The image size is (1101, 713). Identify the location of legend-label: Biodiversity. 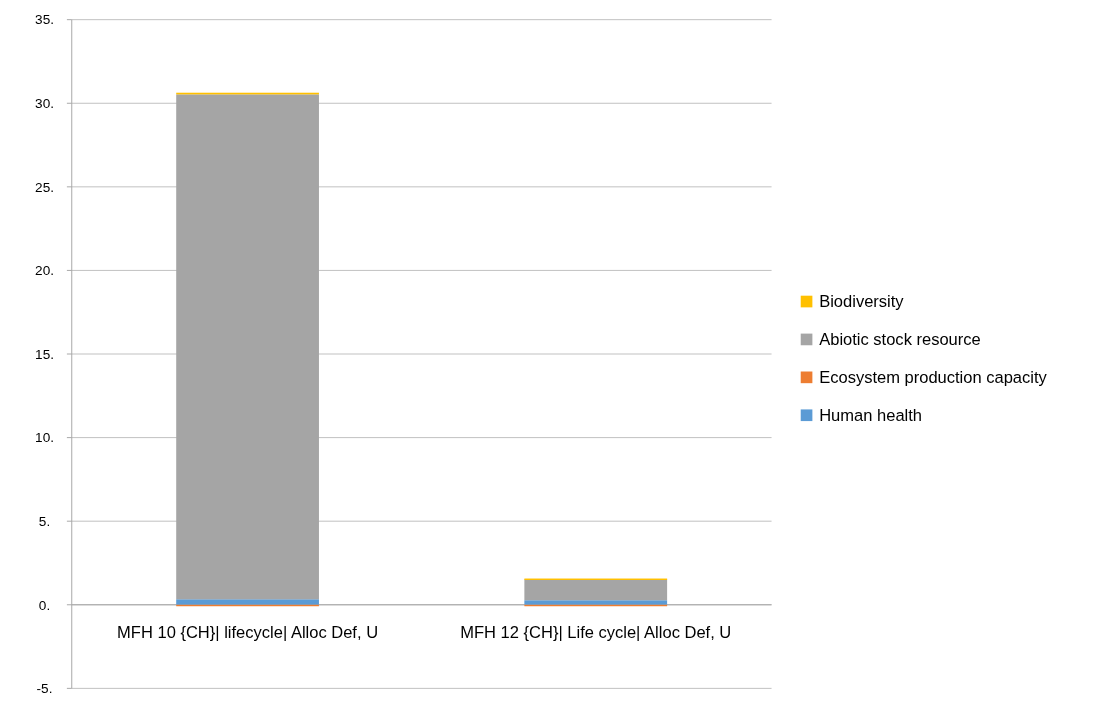
(862, 302).